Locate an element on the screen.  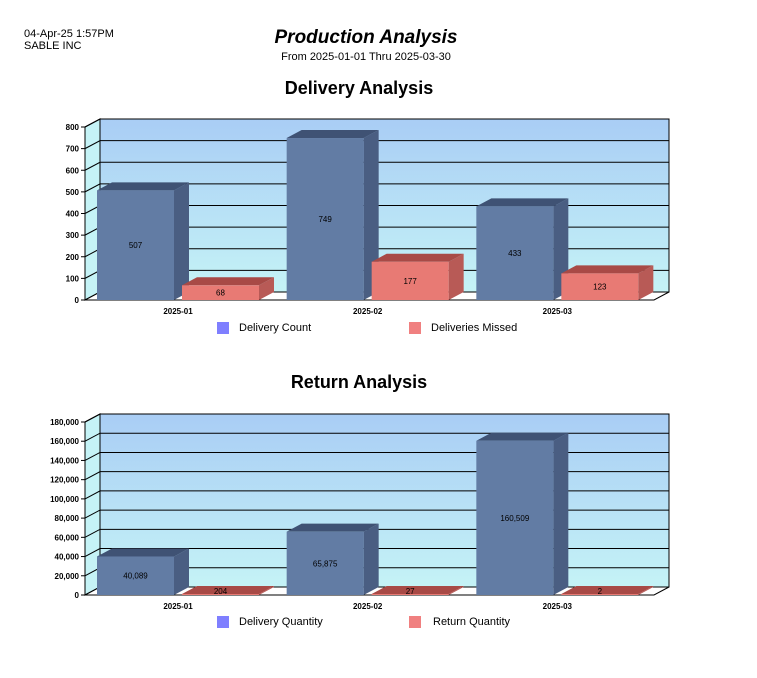
data-label: 204 is located at coordinates (221, 591).